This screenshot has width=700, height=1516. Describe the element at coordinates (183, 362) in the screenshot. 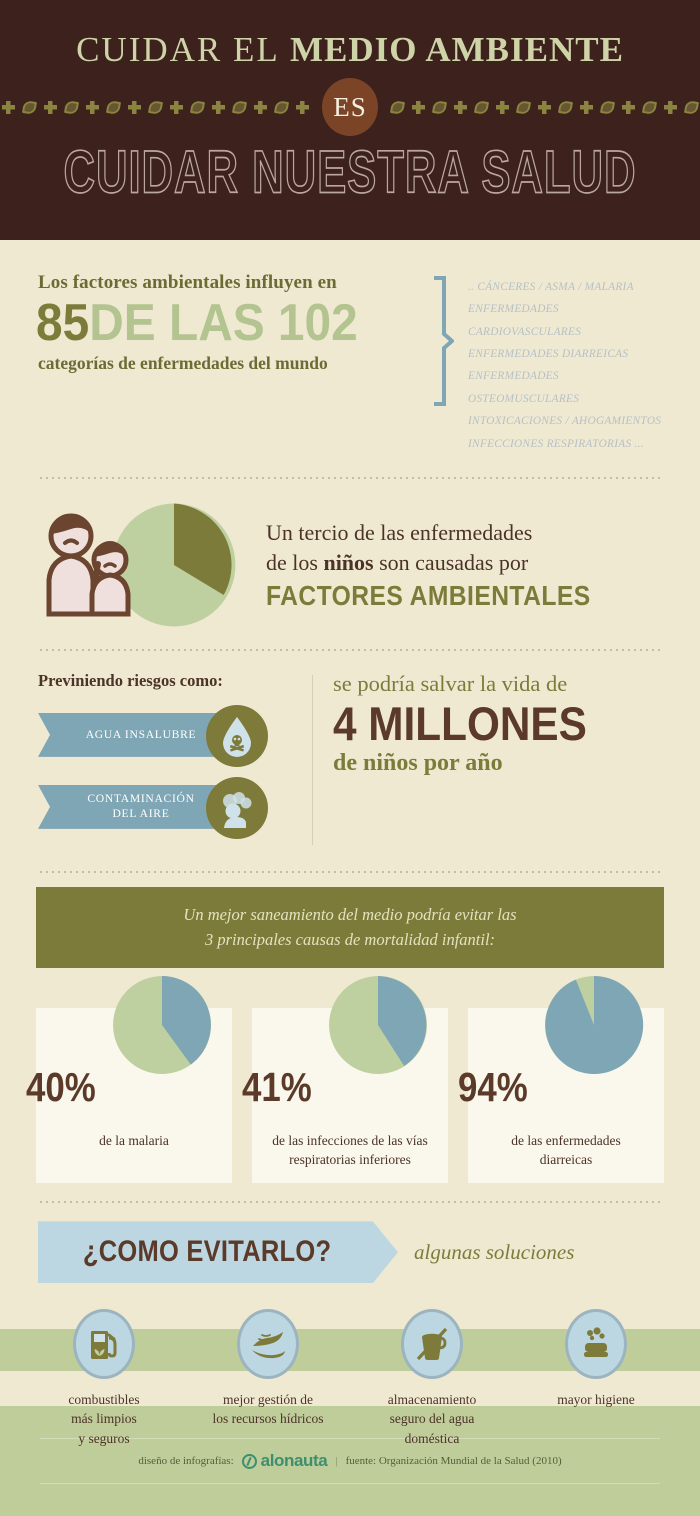

I see `factors-line3: categorías de enfermedades del mundo` at that location.